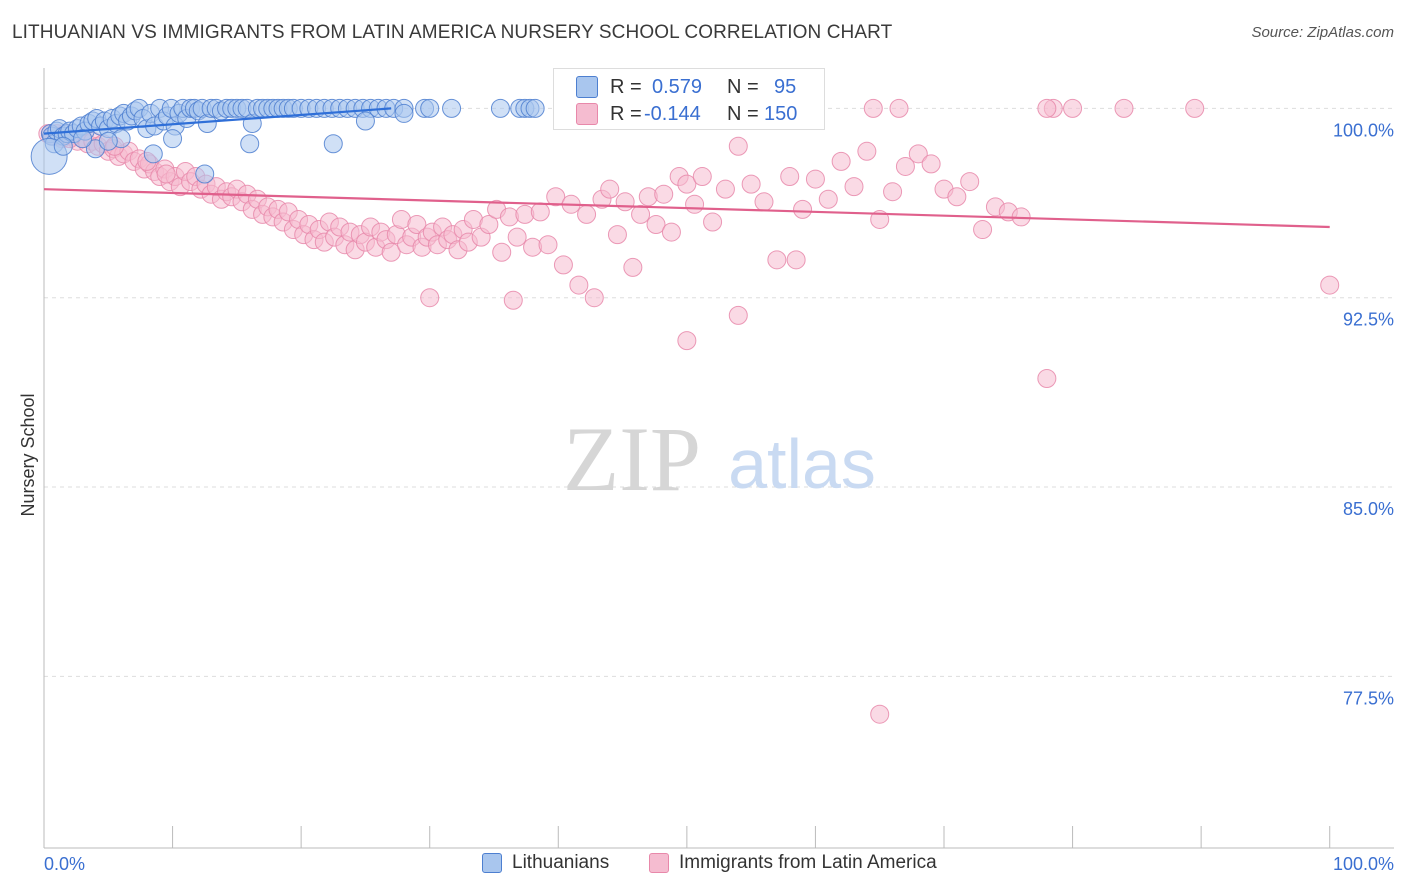 The image size is (1406, 892). I want to click on trend-line-latin, so click(686, 208).